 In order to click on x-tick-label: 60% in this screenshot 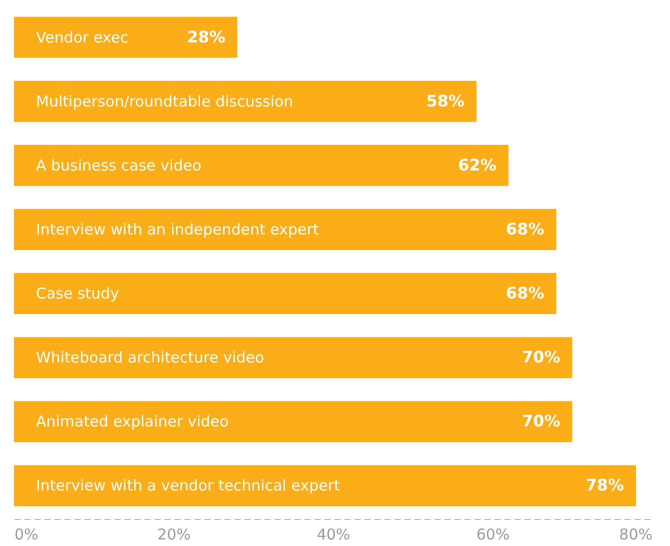, I will do `click(493, 535)`.